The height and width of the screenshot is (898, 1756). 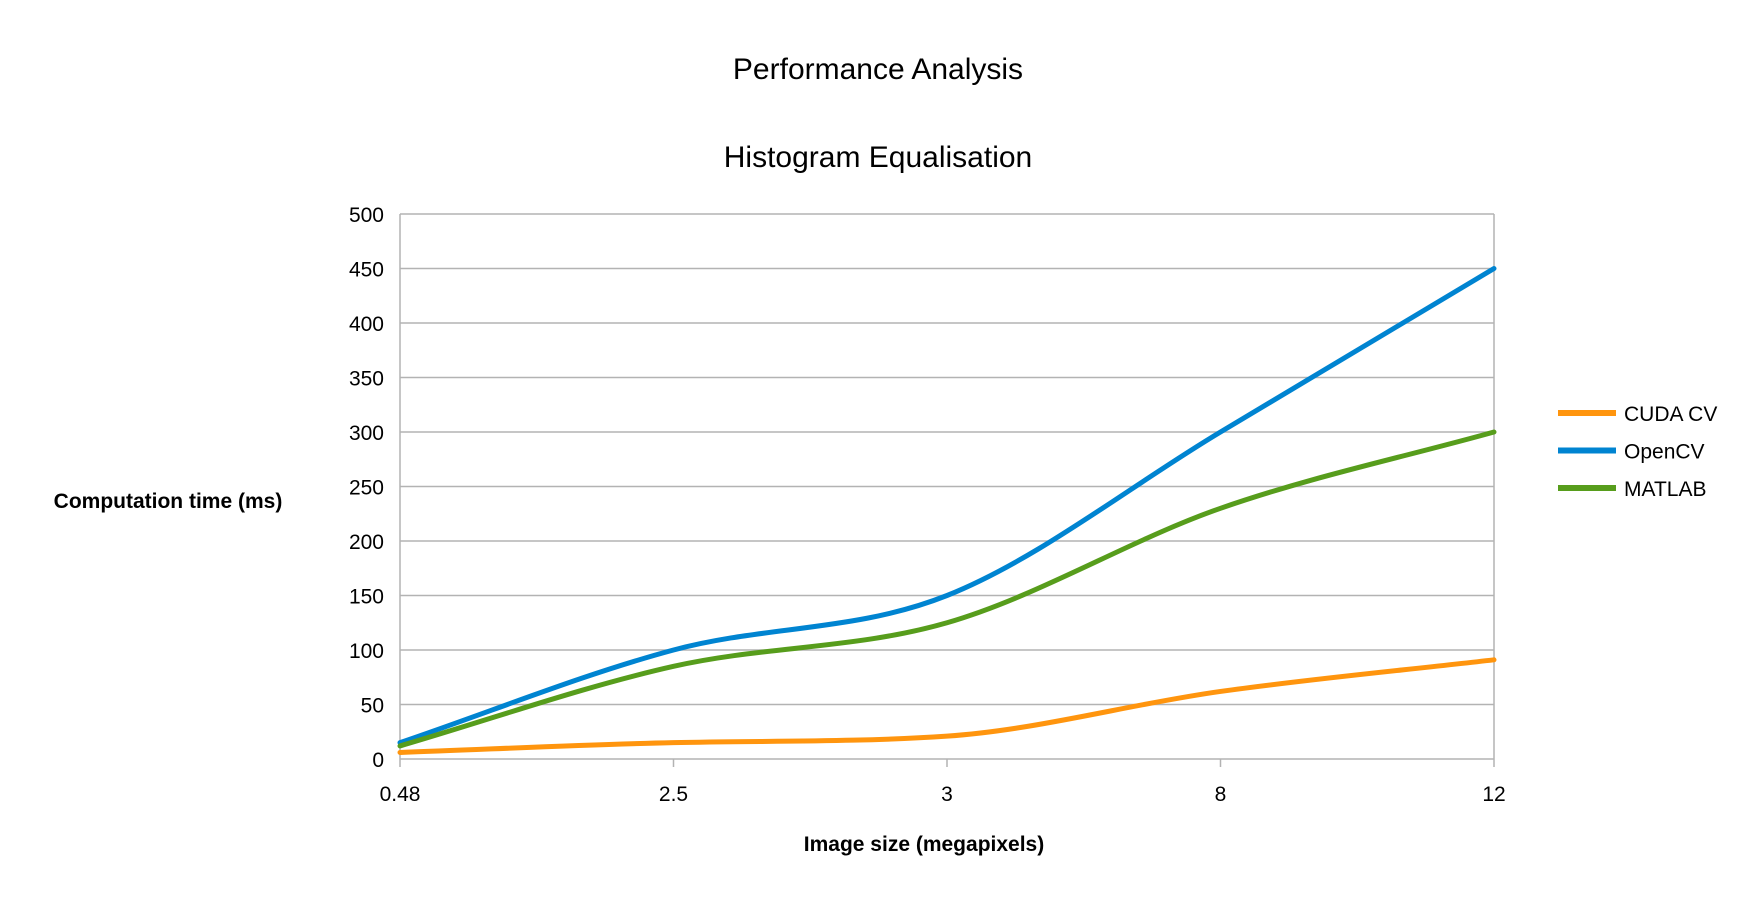 What do you see at coordinates (1493, 794) in the screenshot?
I see `x-tick-label: 12` at bounding box center [1493, 794].